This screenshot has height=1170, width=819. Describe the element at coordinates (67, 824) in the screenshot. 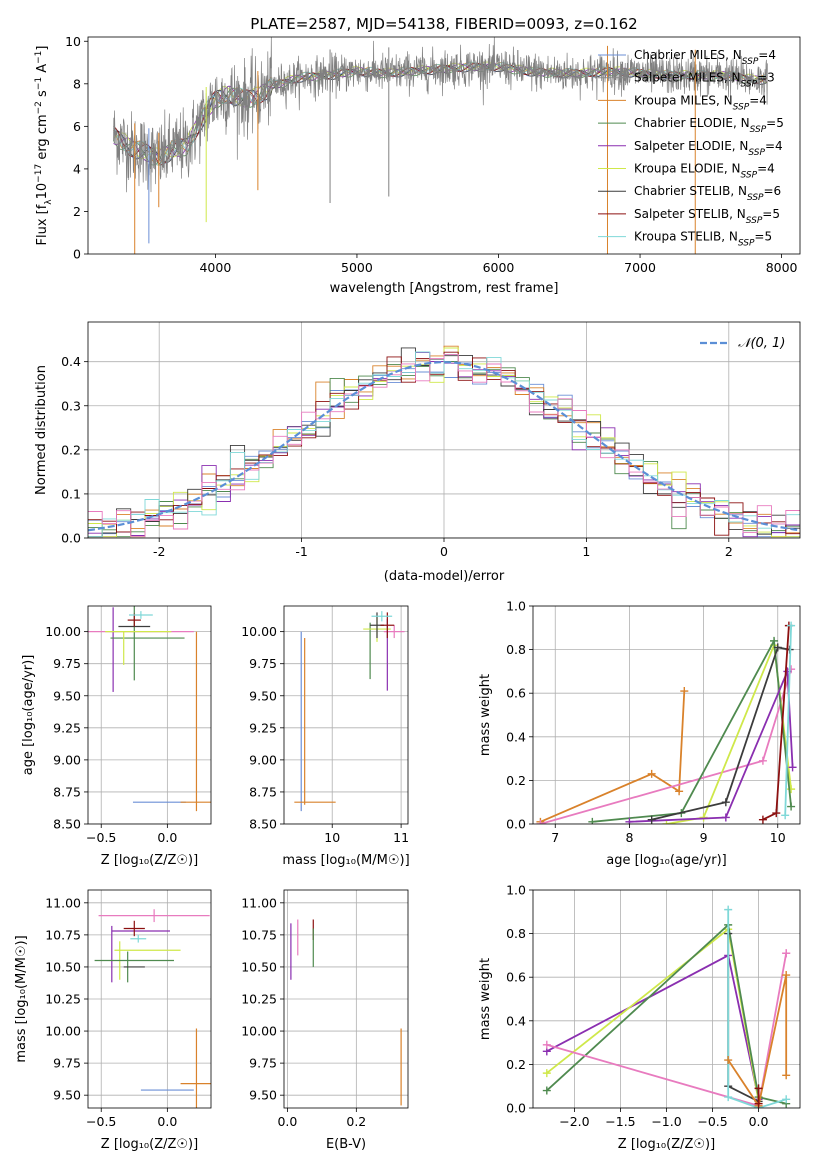

I see `tick-label-y: 8.50` at that location.